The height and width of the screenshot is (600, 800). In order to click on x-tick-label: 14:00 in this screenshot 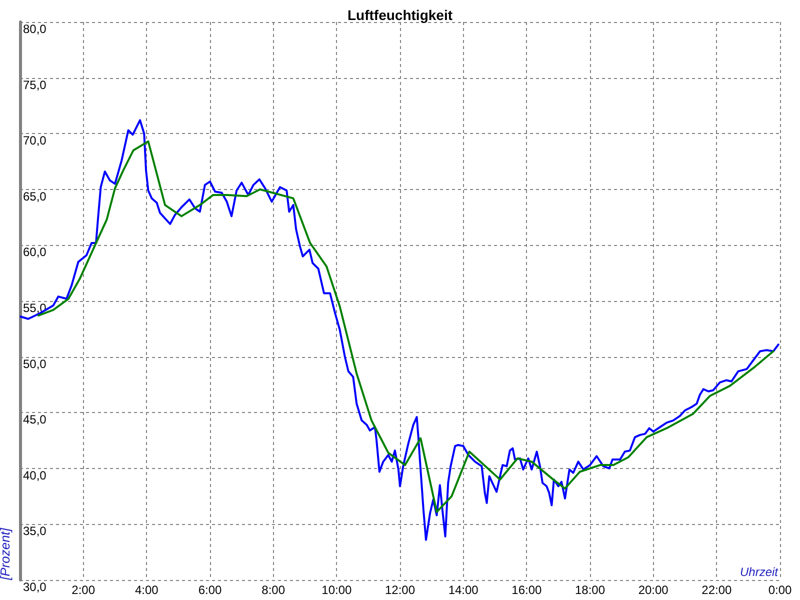, I will do `click(463, 590)`.